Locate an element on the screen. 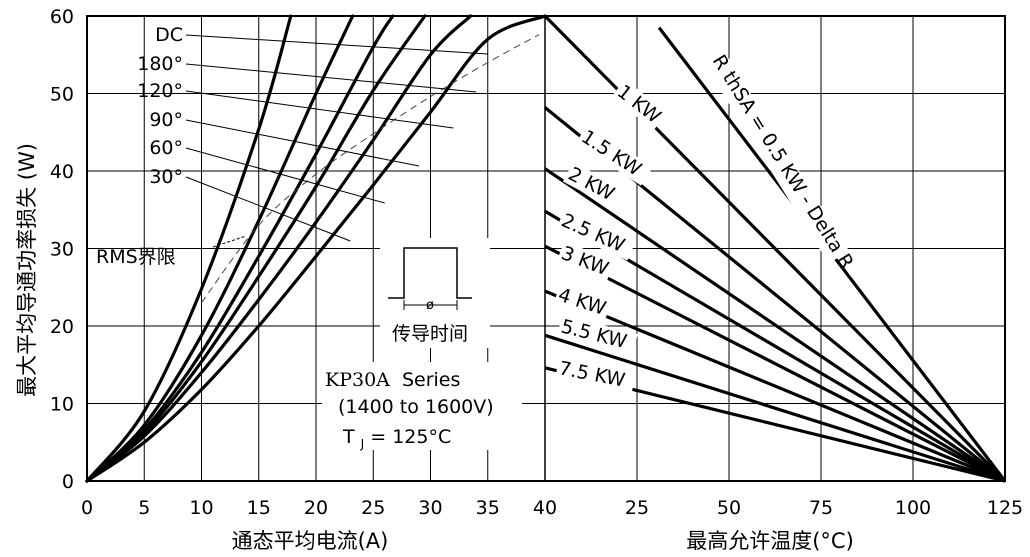 This screenshot has width=1030, height=557. x-tick-label-left: 0 is located at coordinates (87, 508).